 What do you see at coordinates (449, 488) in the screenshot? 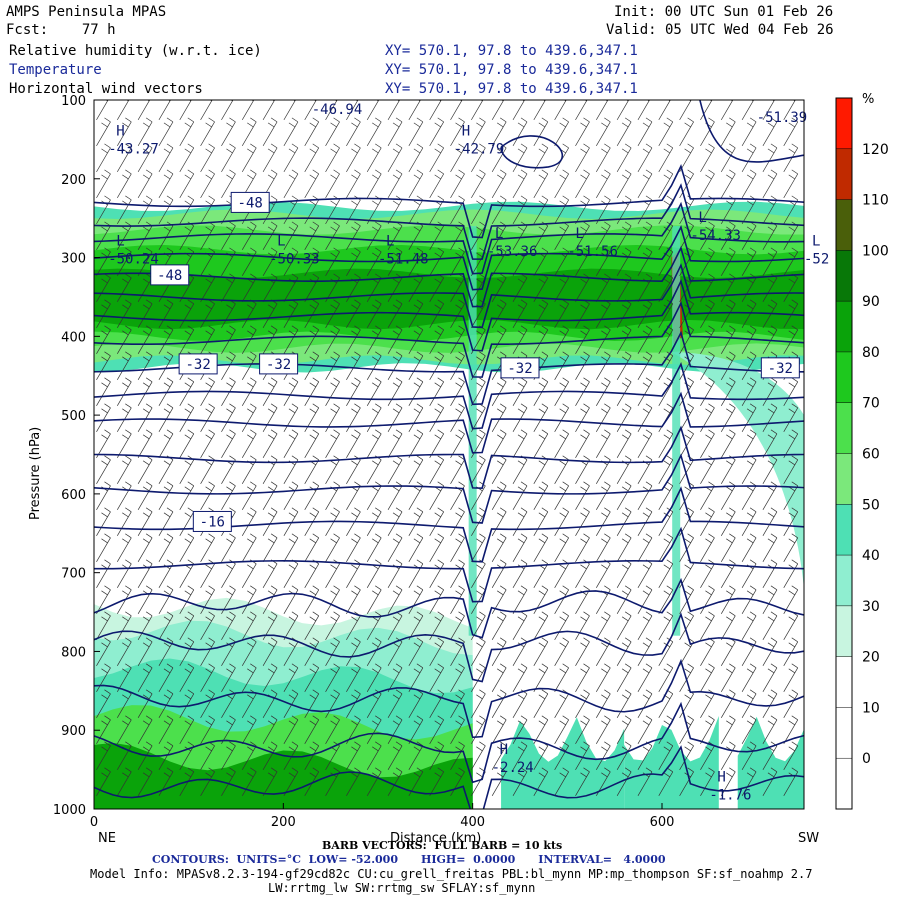
I see `temperature-contour` at bounding box center [449, 488].